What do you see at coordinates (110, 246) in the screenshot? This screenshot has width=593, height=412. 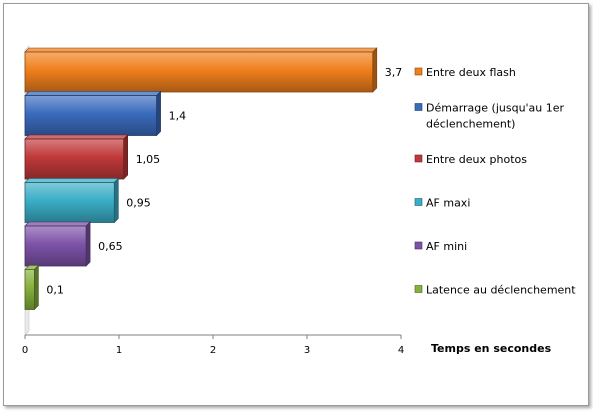 I see `data-label-5: 0,65` at bounding box center [110, 246].